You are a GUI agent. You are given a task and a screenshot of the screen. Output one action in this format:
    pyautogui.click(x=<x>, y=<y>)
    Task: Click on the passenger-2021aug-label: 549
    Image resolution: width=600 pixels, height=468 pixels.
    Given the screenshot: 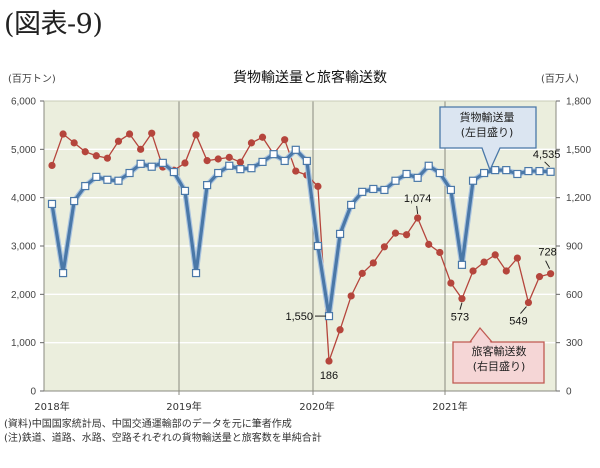 What is the action you would take?
    pyautogui.click(x=518, y=322)
    